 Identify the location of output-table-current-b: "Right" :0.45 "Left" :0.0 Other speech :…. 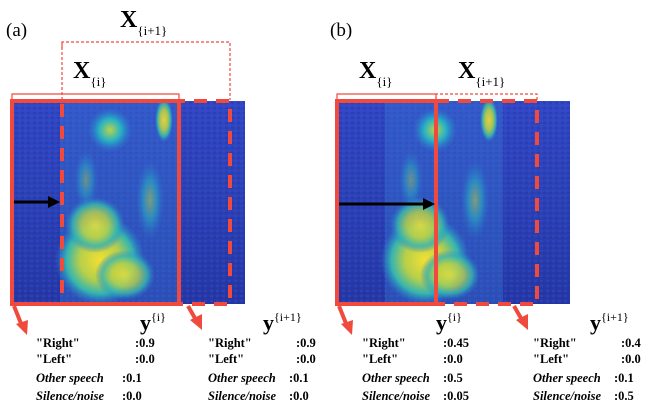
(415, 369).